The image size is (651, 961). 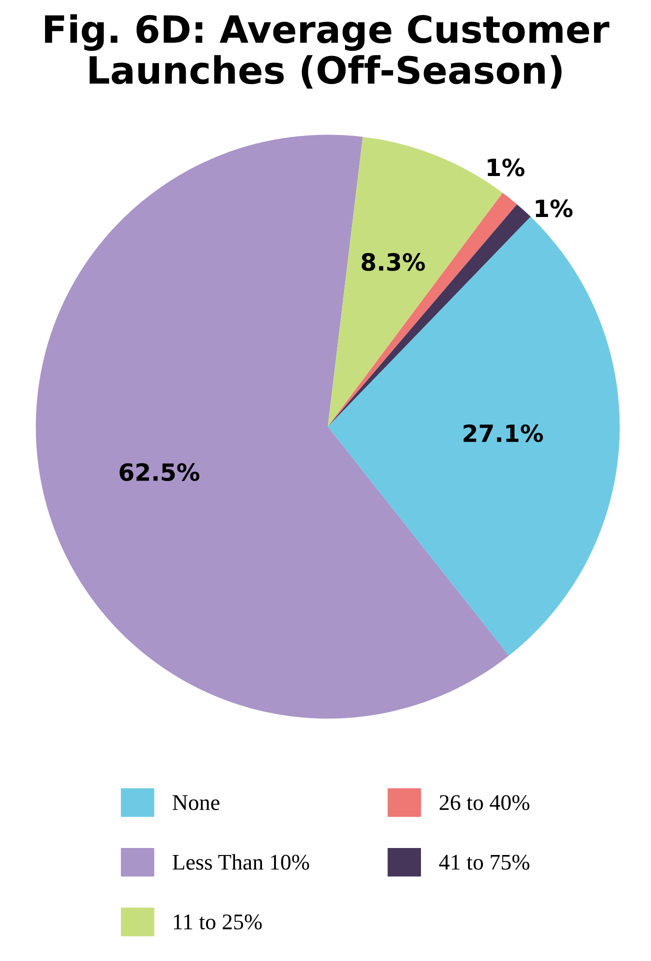 What do you see at coordinates (327, 51) in the screenshot?
I see `chart-title: Fig. 6D: Average Customer Launches (Off-Season)` at bounding box center [327, 51].